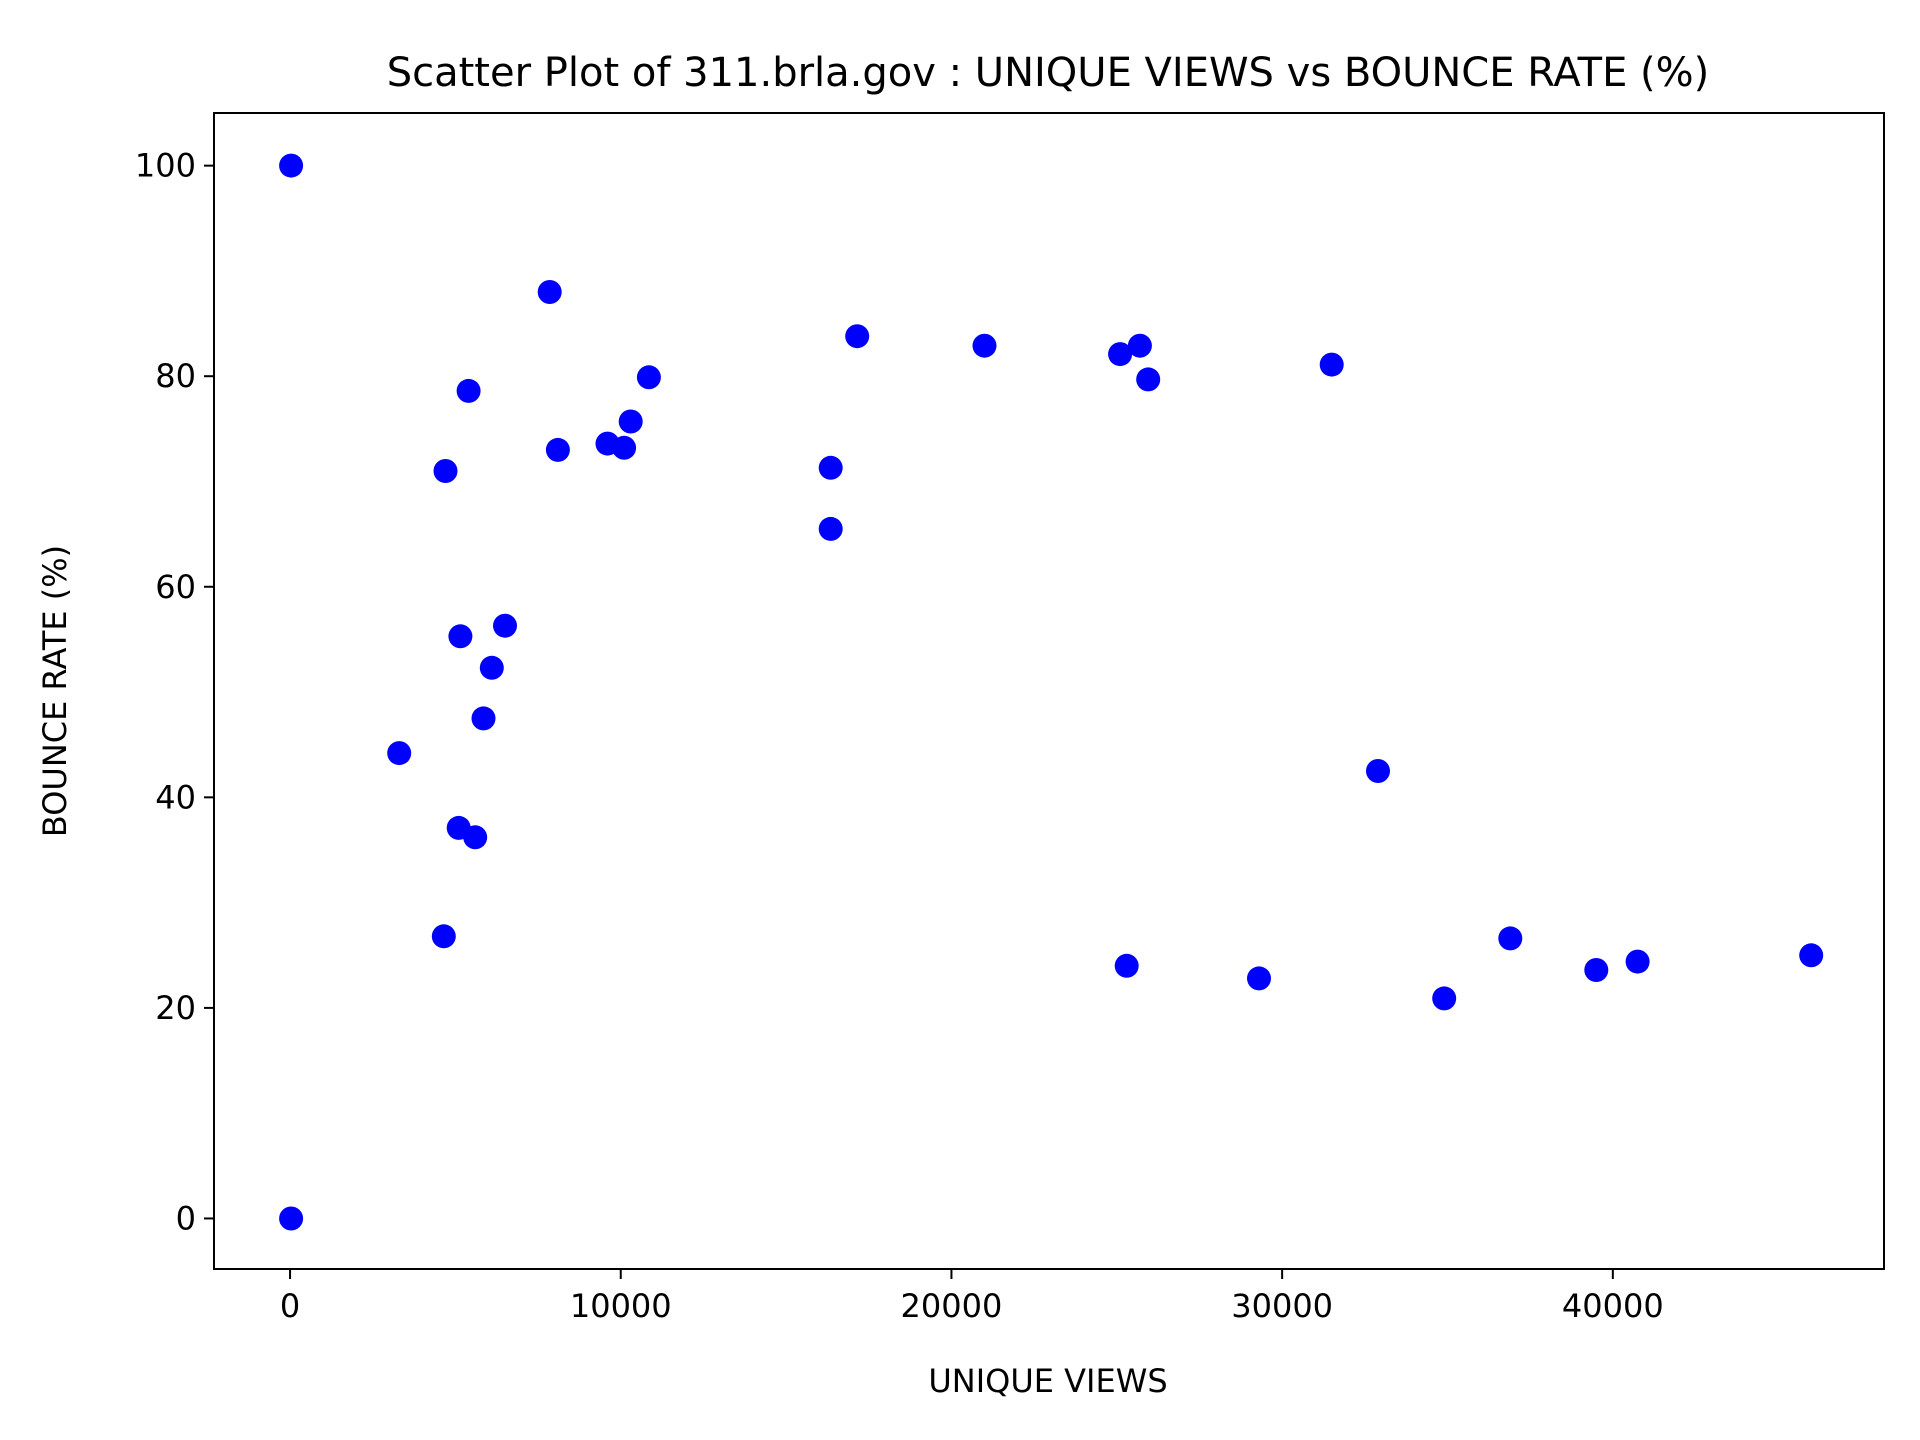 The image size is (1920, 1440). I want to click on y-tick-label-5: 100, so click(165, 166).